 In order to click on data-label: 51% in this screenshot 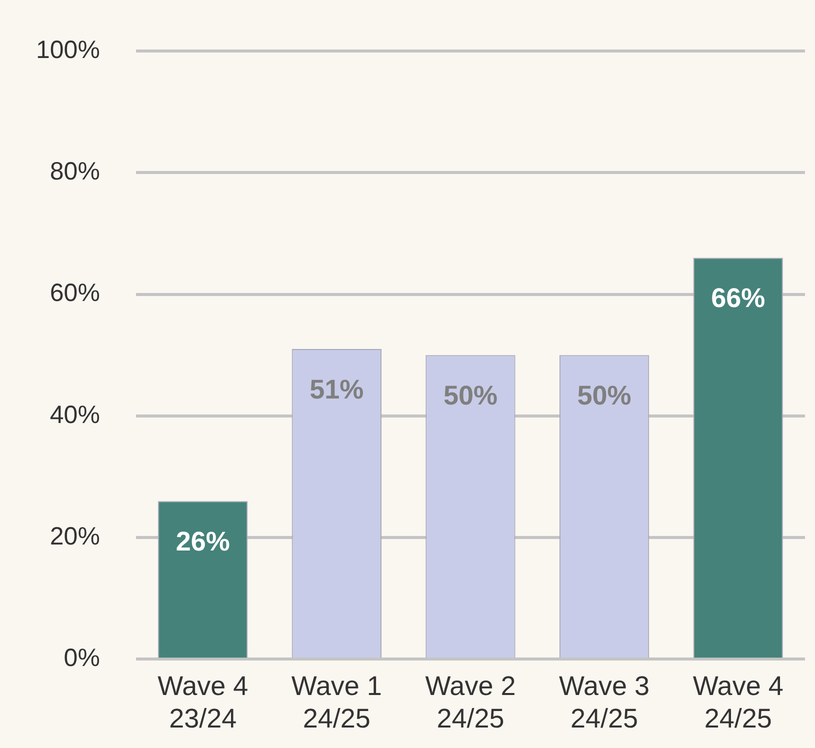, I will do `click(337, 389)`.